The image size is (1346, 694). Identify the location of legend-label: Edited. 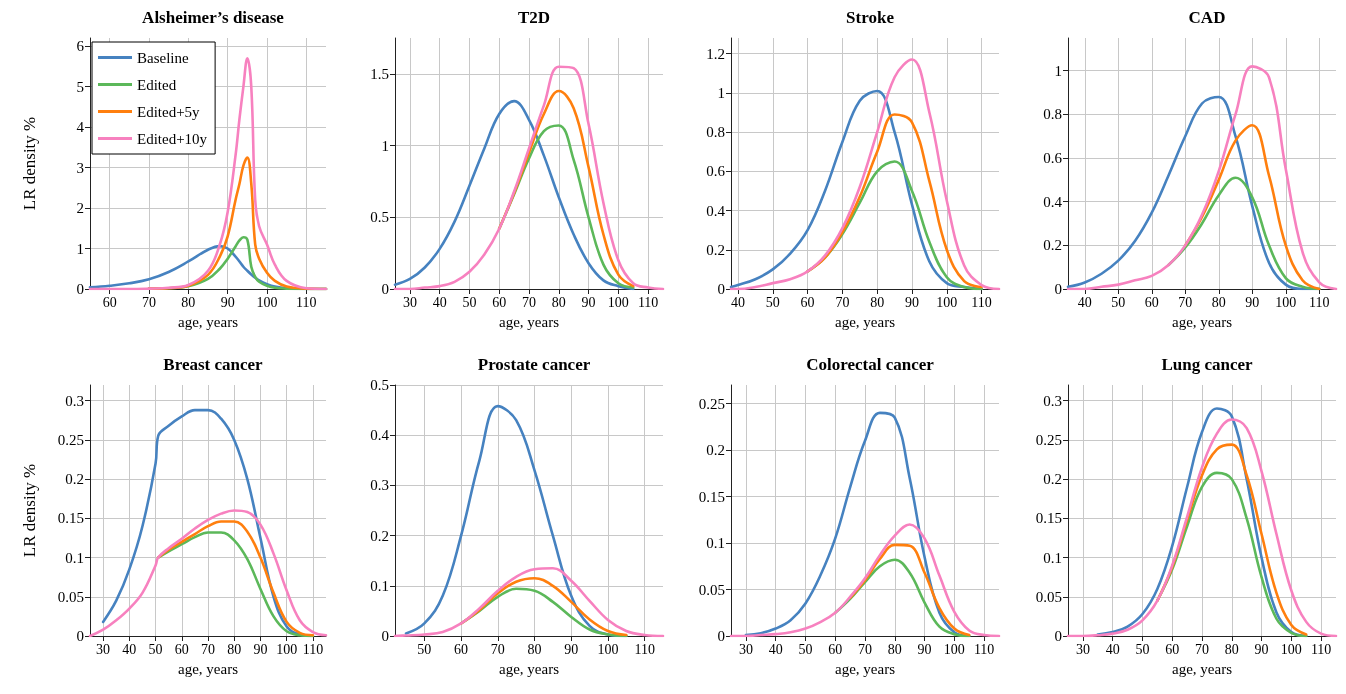
(157, 84).